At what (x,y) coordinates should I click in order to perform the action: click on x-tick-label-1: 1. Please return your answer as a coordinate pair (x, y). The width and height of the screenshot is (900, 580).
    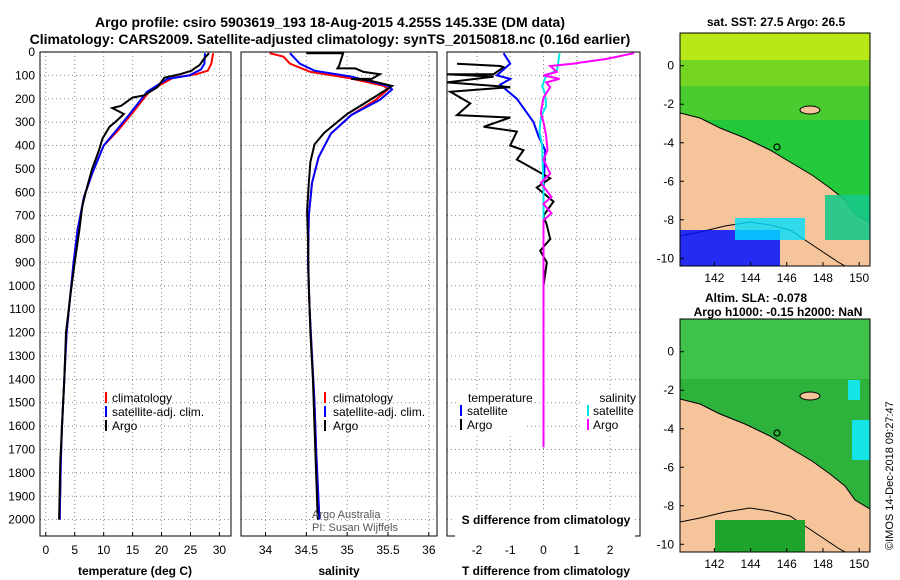
    Looking at the image, I should click on (576, 550).